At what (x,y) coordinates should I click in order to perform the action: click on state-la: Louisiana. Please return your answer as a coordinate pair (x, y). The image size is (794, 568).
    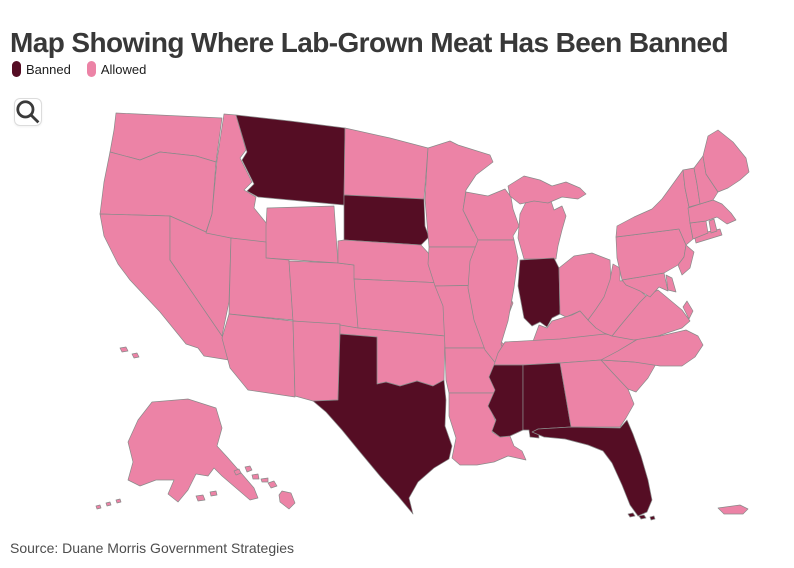
    Looking at the image, I should click on (487, 429).